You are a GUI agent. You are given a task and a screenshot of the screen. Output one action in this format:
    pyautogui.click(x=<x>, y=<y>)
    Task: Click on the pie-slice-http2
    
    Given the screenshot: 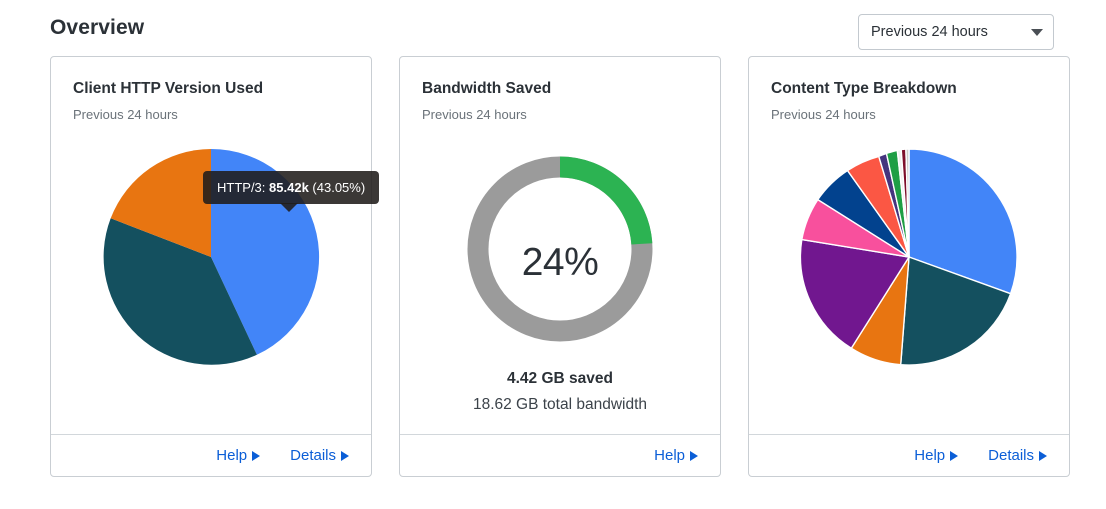 What is the action you would take?
    pyautogui.click(x=180, y=291)
    